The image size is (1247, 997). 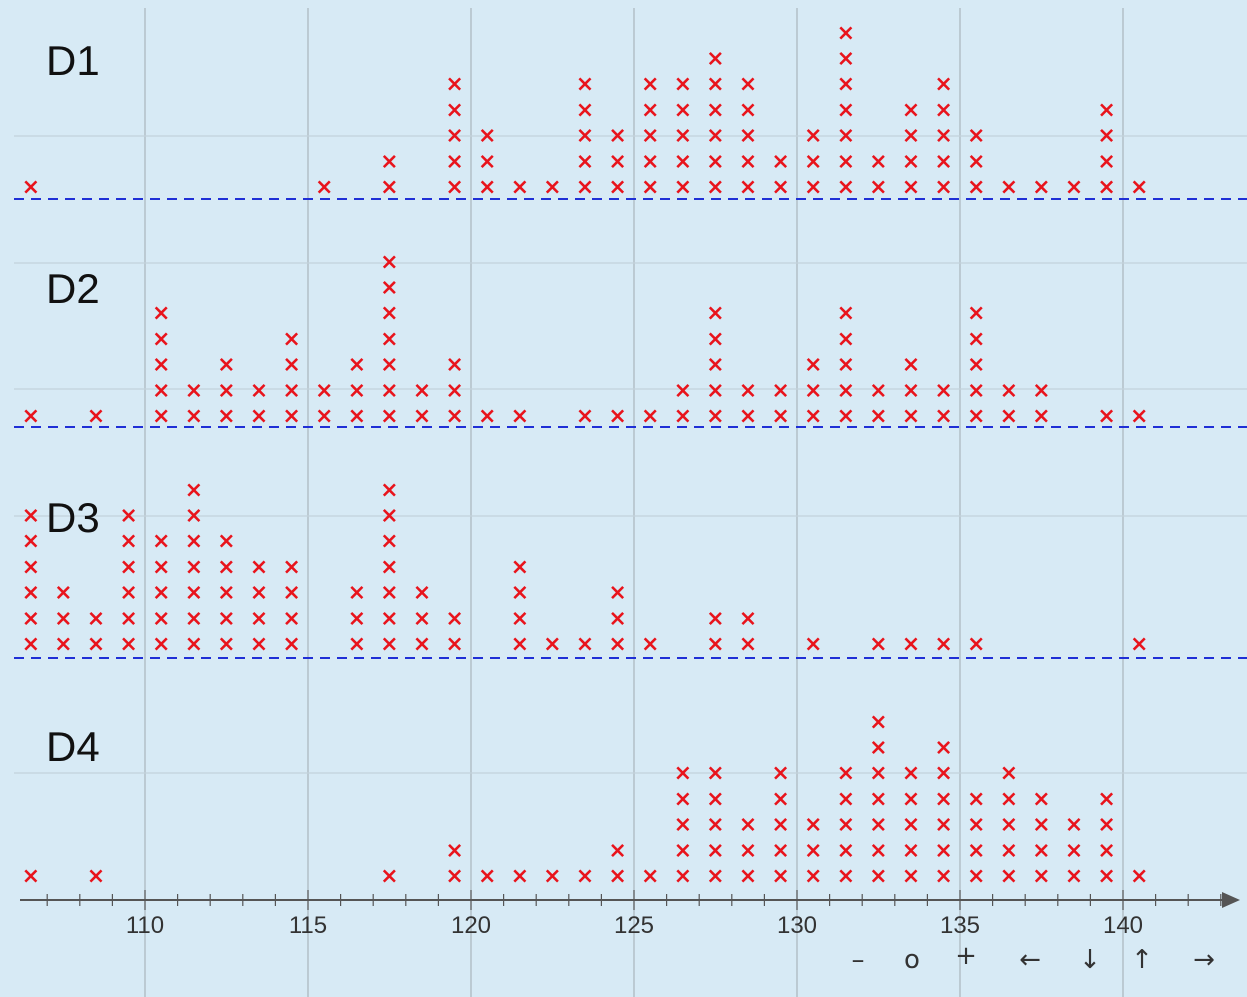 I want to click on mark-D4-x138-3: ×, so click(x=1009, y=825).